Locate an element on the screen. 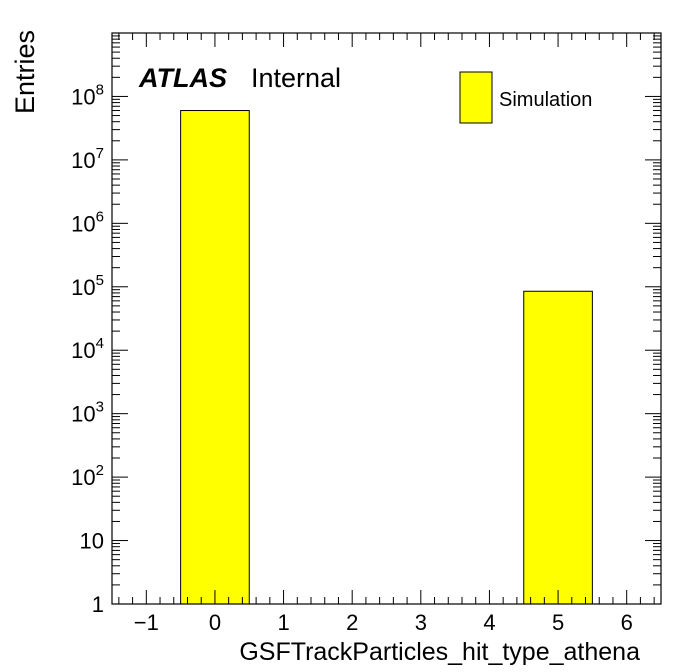  x-tick-label: 1 is located at coordinates (283, 622).